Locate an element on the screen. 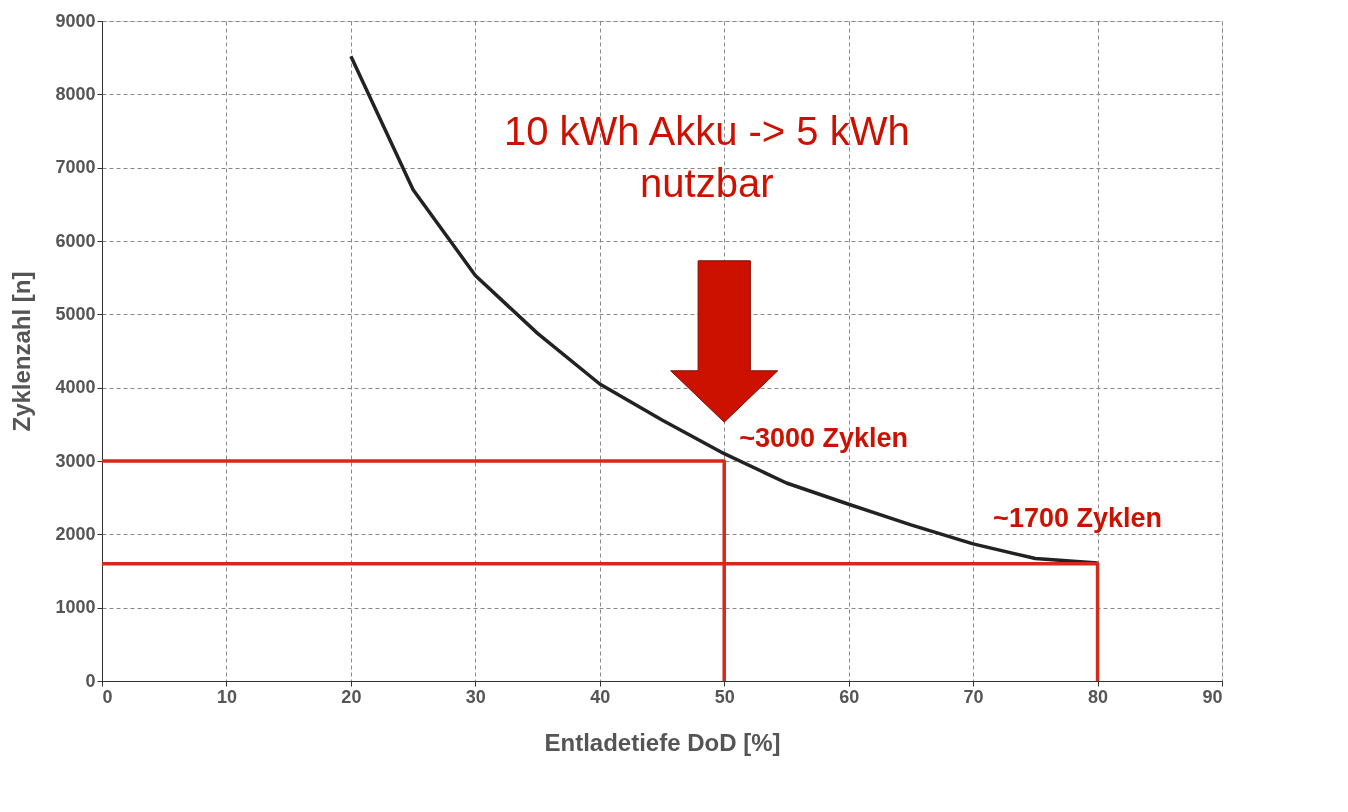 The image size is (1348, 812). annotation: ~1700 Zyklen is located at coordinates (1077, 517).